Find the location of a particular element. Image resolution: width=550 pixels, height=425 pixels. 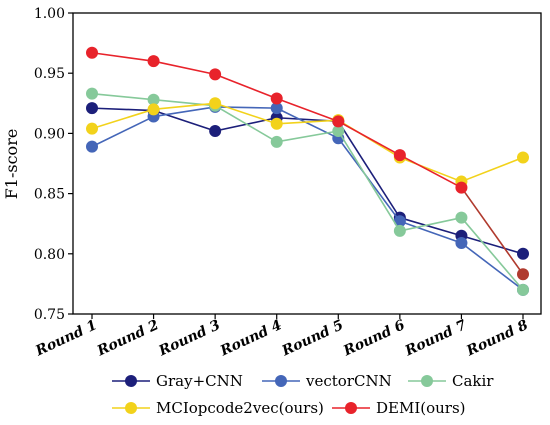

x-tick-label: Round 5 is located at coordinates (312, 338).